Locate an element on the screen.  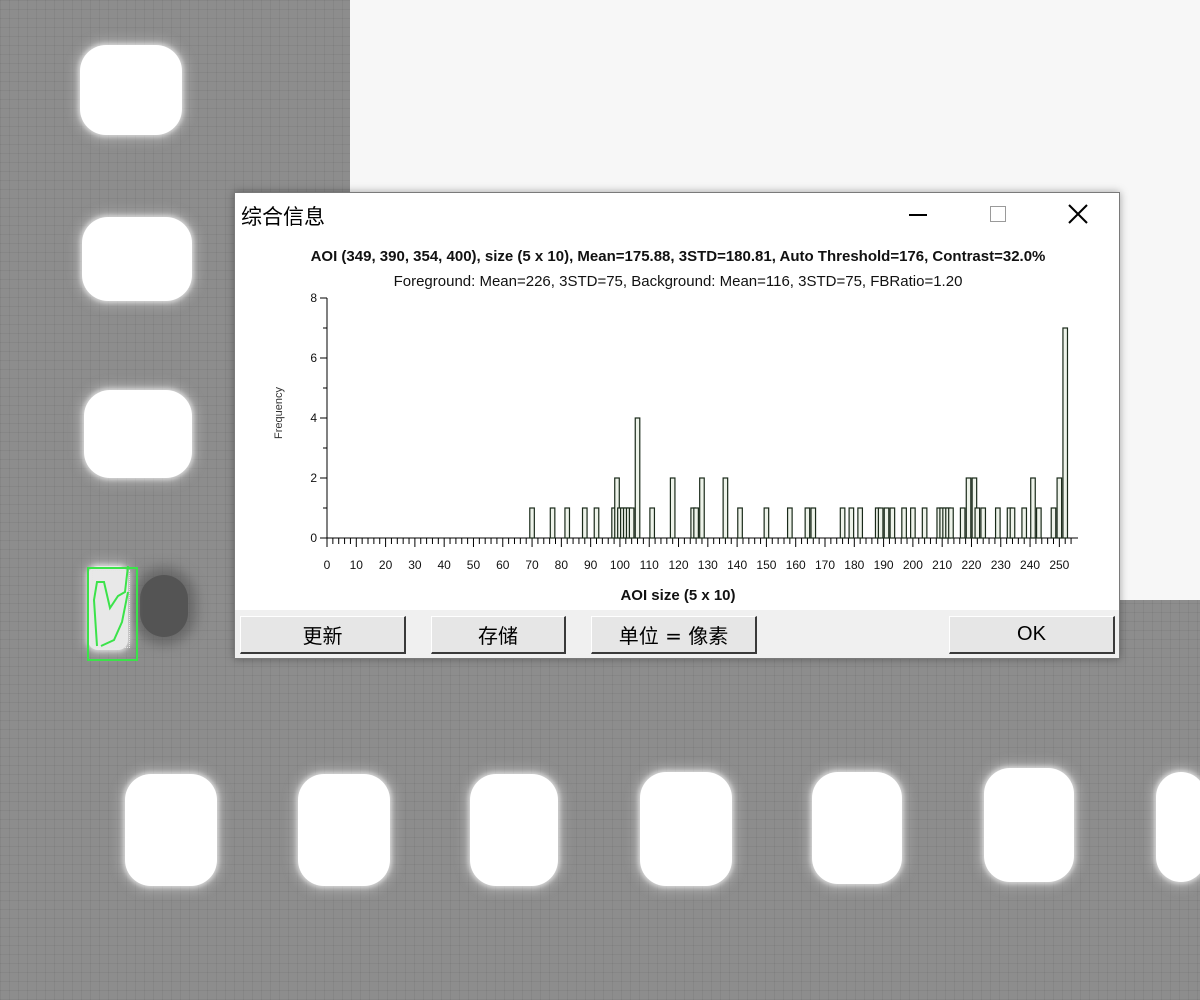
x-tick-label: 210 is located at coordinates (942, 565).